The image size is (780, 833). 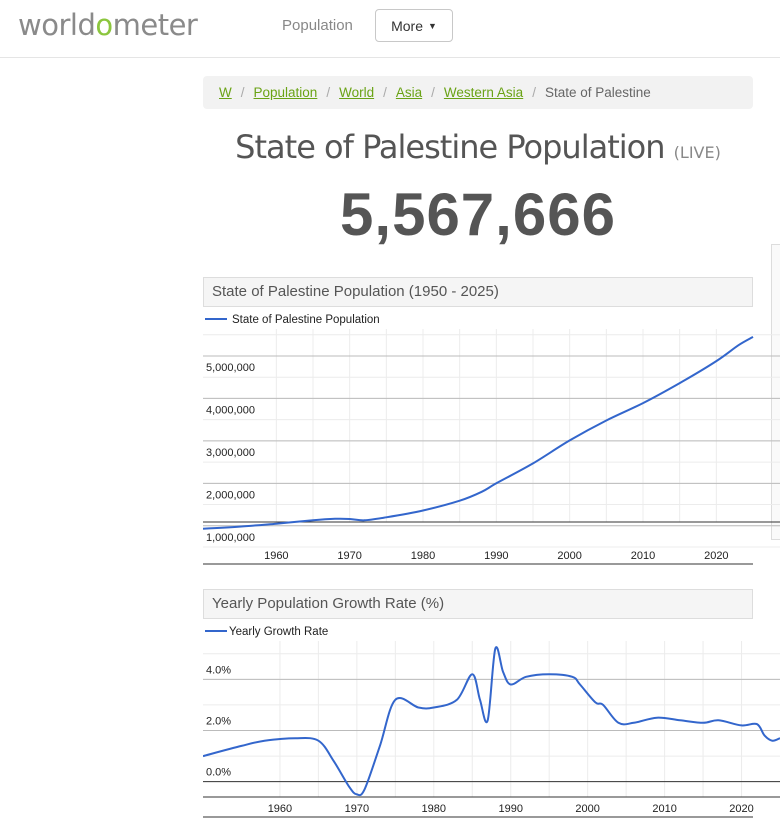 I want to click on more-dropdown-button: More ▼, so click(x=414, y=25).